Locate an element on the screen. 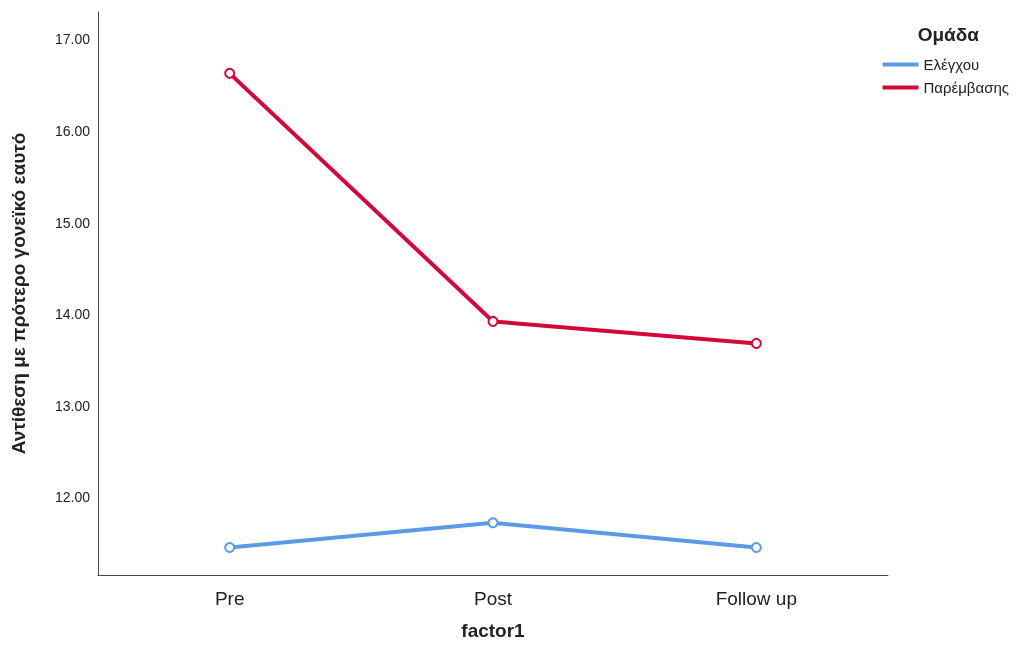 The width and height of the screenshot is (1034, 655). x-tick-label: Pre is located at coordinates (229, 598).